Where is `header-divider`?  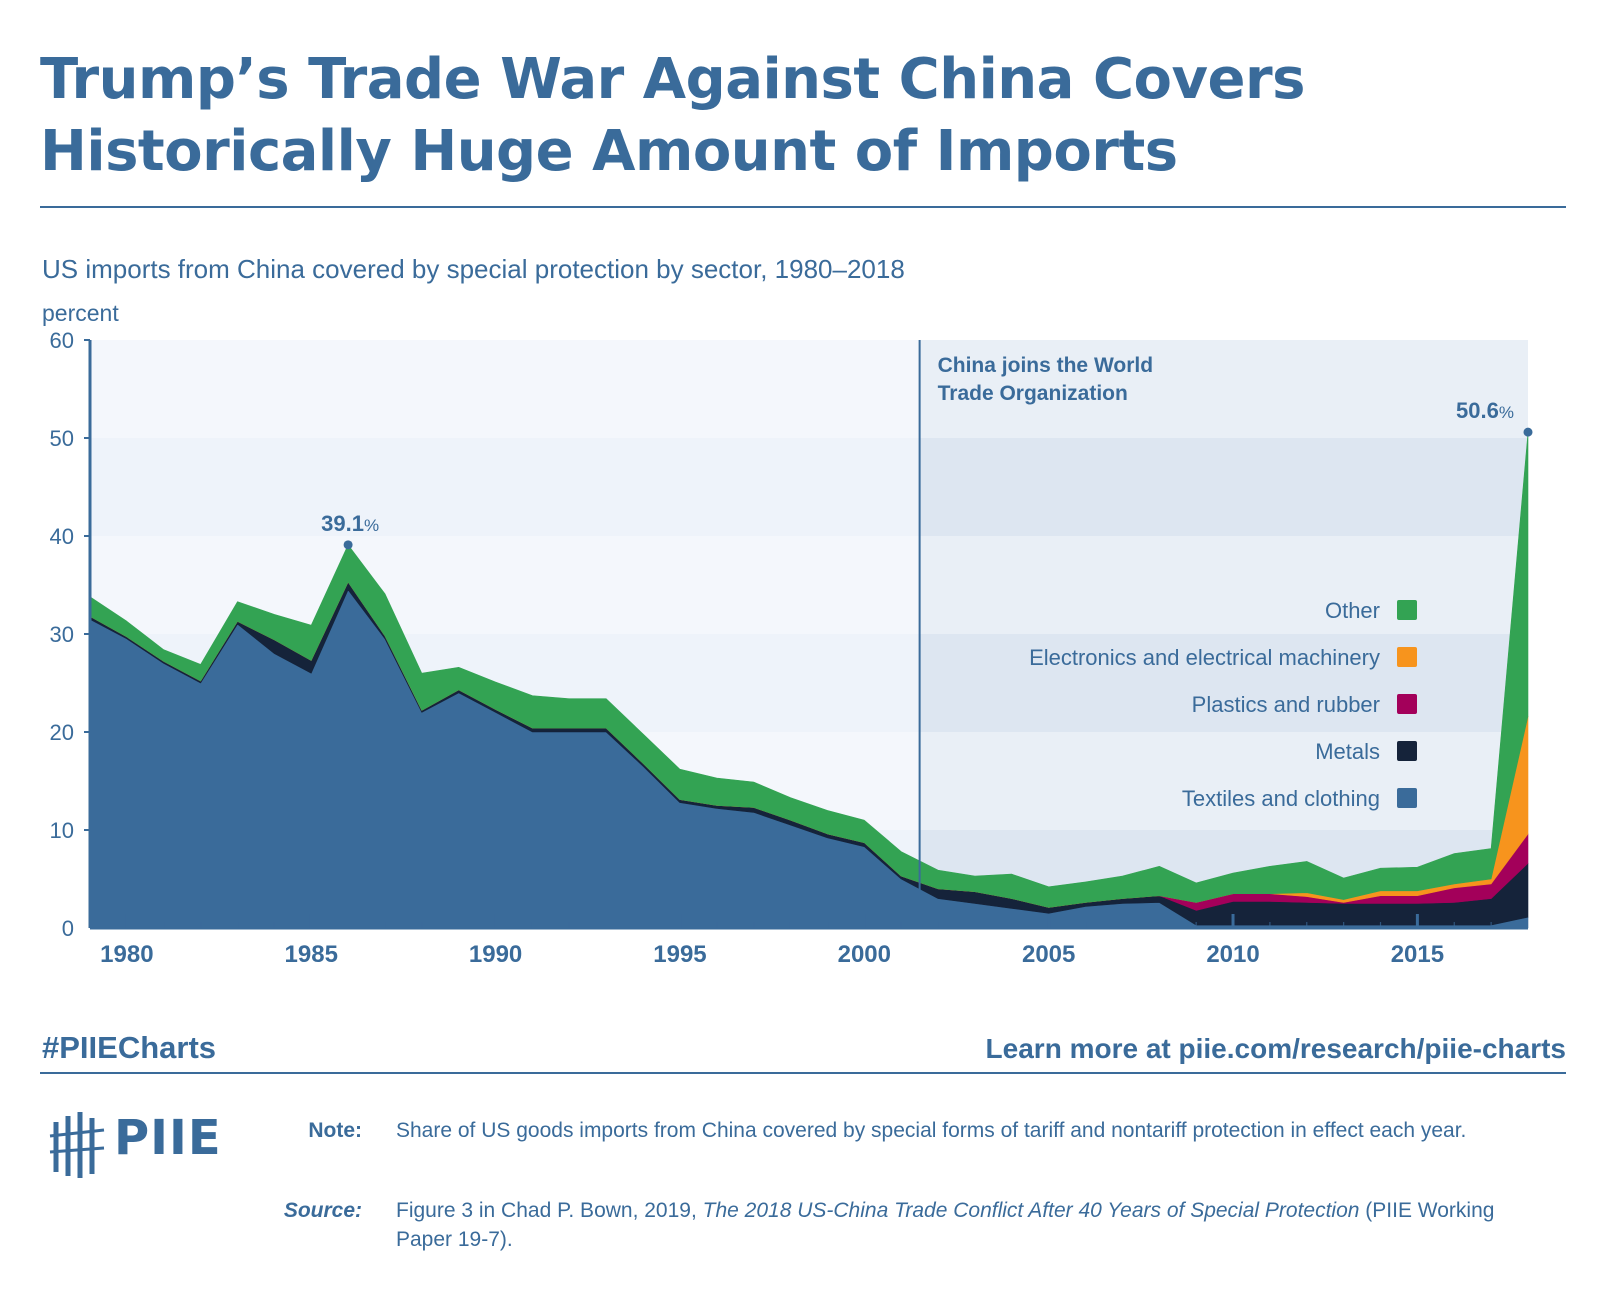
header-divider is located at coordinates (803, 207).